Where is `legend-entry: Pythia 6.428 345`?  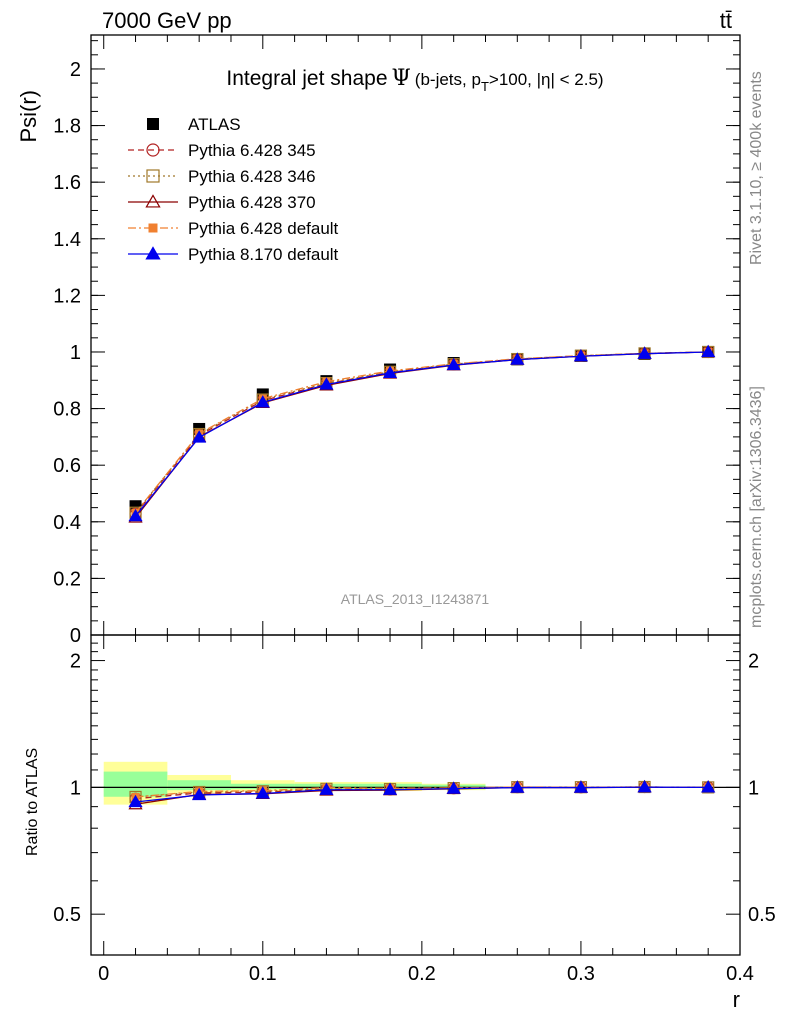
legend-entry: Pythia 6.428 345 is located at coordinates (222, 150).